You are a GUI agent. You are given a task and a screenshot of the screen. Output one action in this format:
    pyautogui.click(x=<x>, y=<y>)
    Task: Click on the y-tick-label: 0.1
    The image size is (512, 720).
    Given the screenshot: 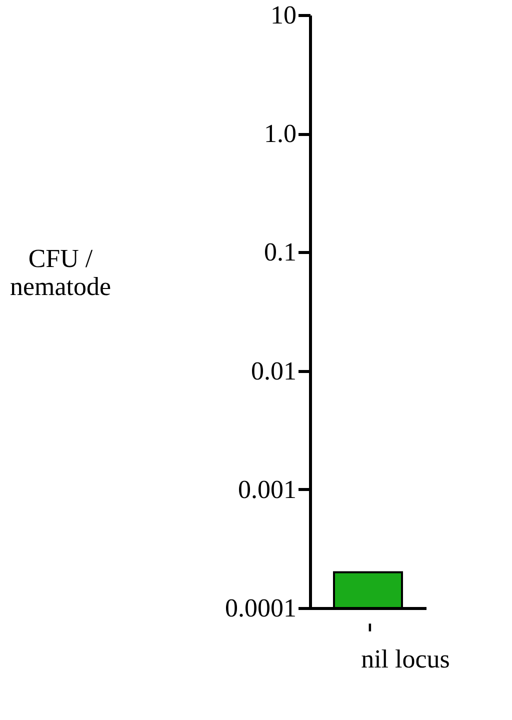 What is the action you would take?
    pyautogui.click(x=280, y=252)
    